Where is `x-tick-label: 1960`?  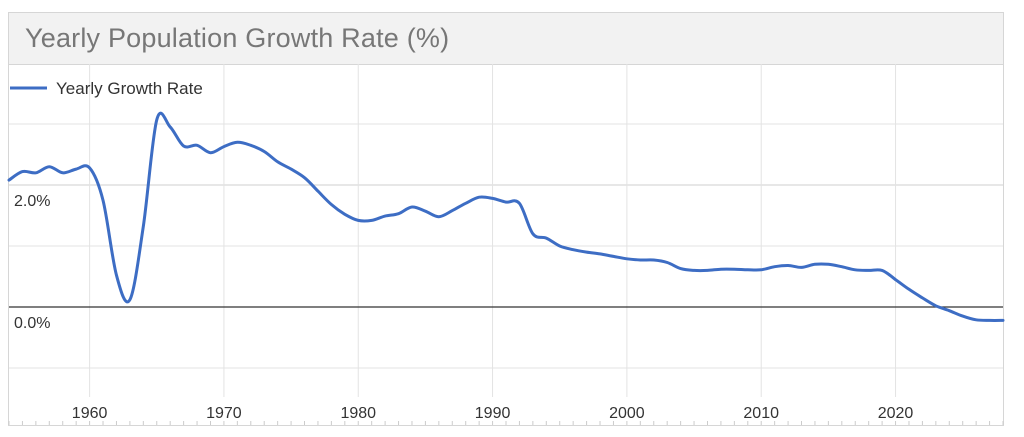
x-tick-label: 1960 is located at coordinates (90, 413).